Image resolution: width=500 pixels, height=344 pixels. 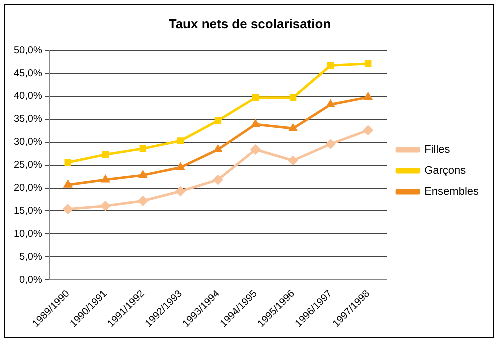 What do you see at coordinates (28, 74) in the screenshot?
I see `y-tick-label: 45,0%` at bounding box center [28, 74].